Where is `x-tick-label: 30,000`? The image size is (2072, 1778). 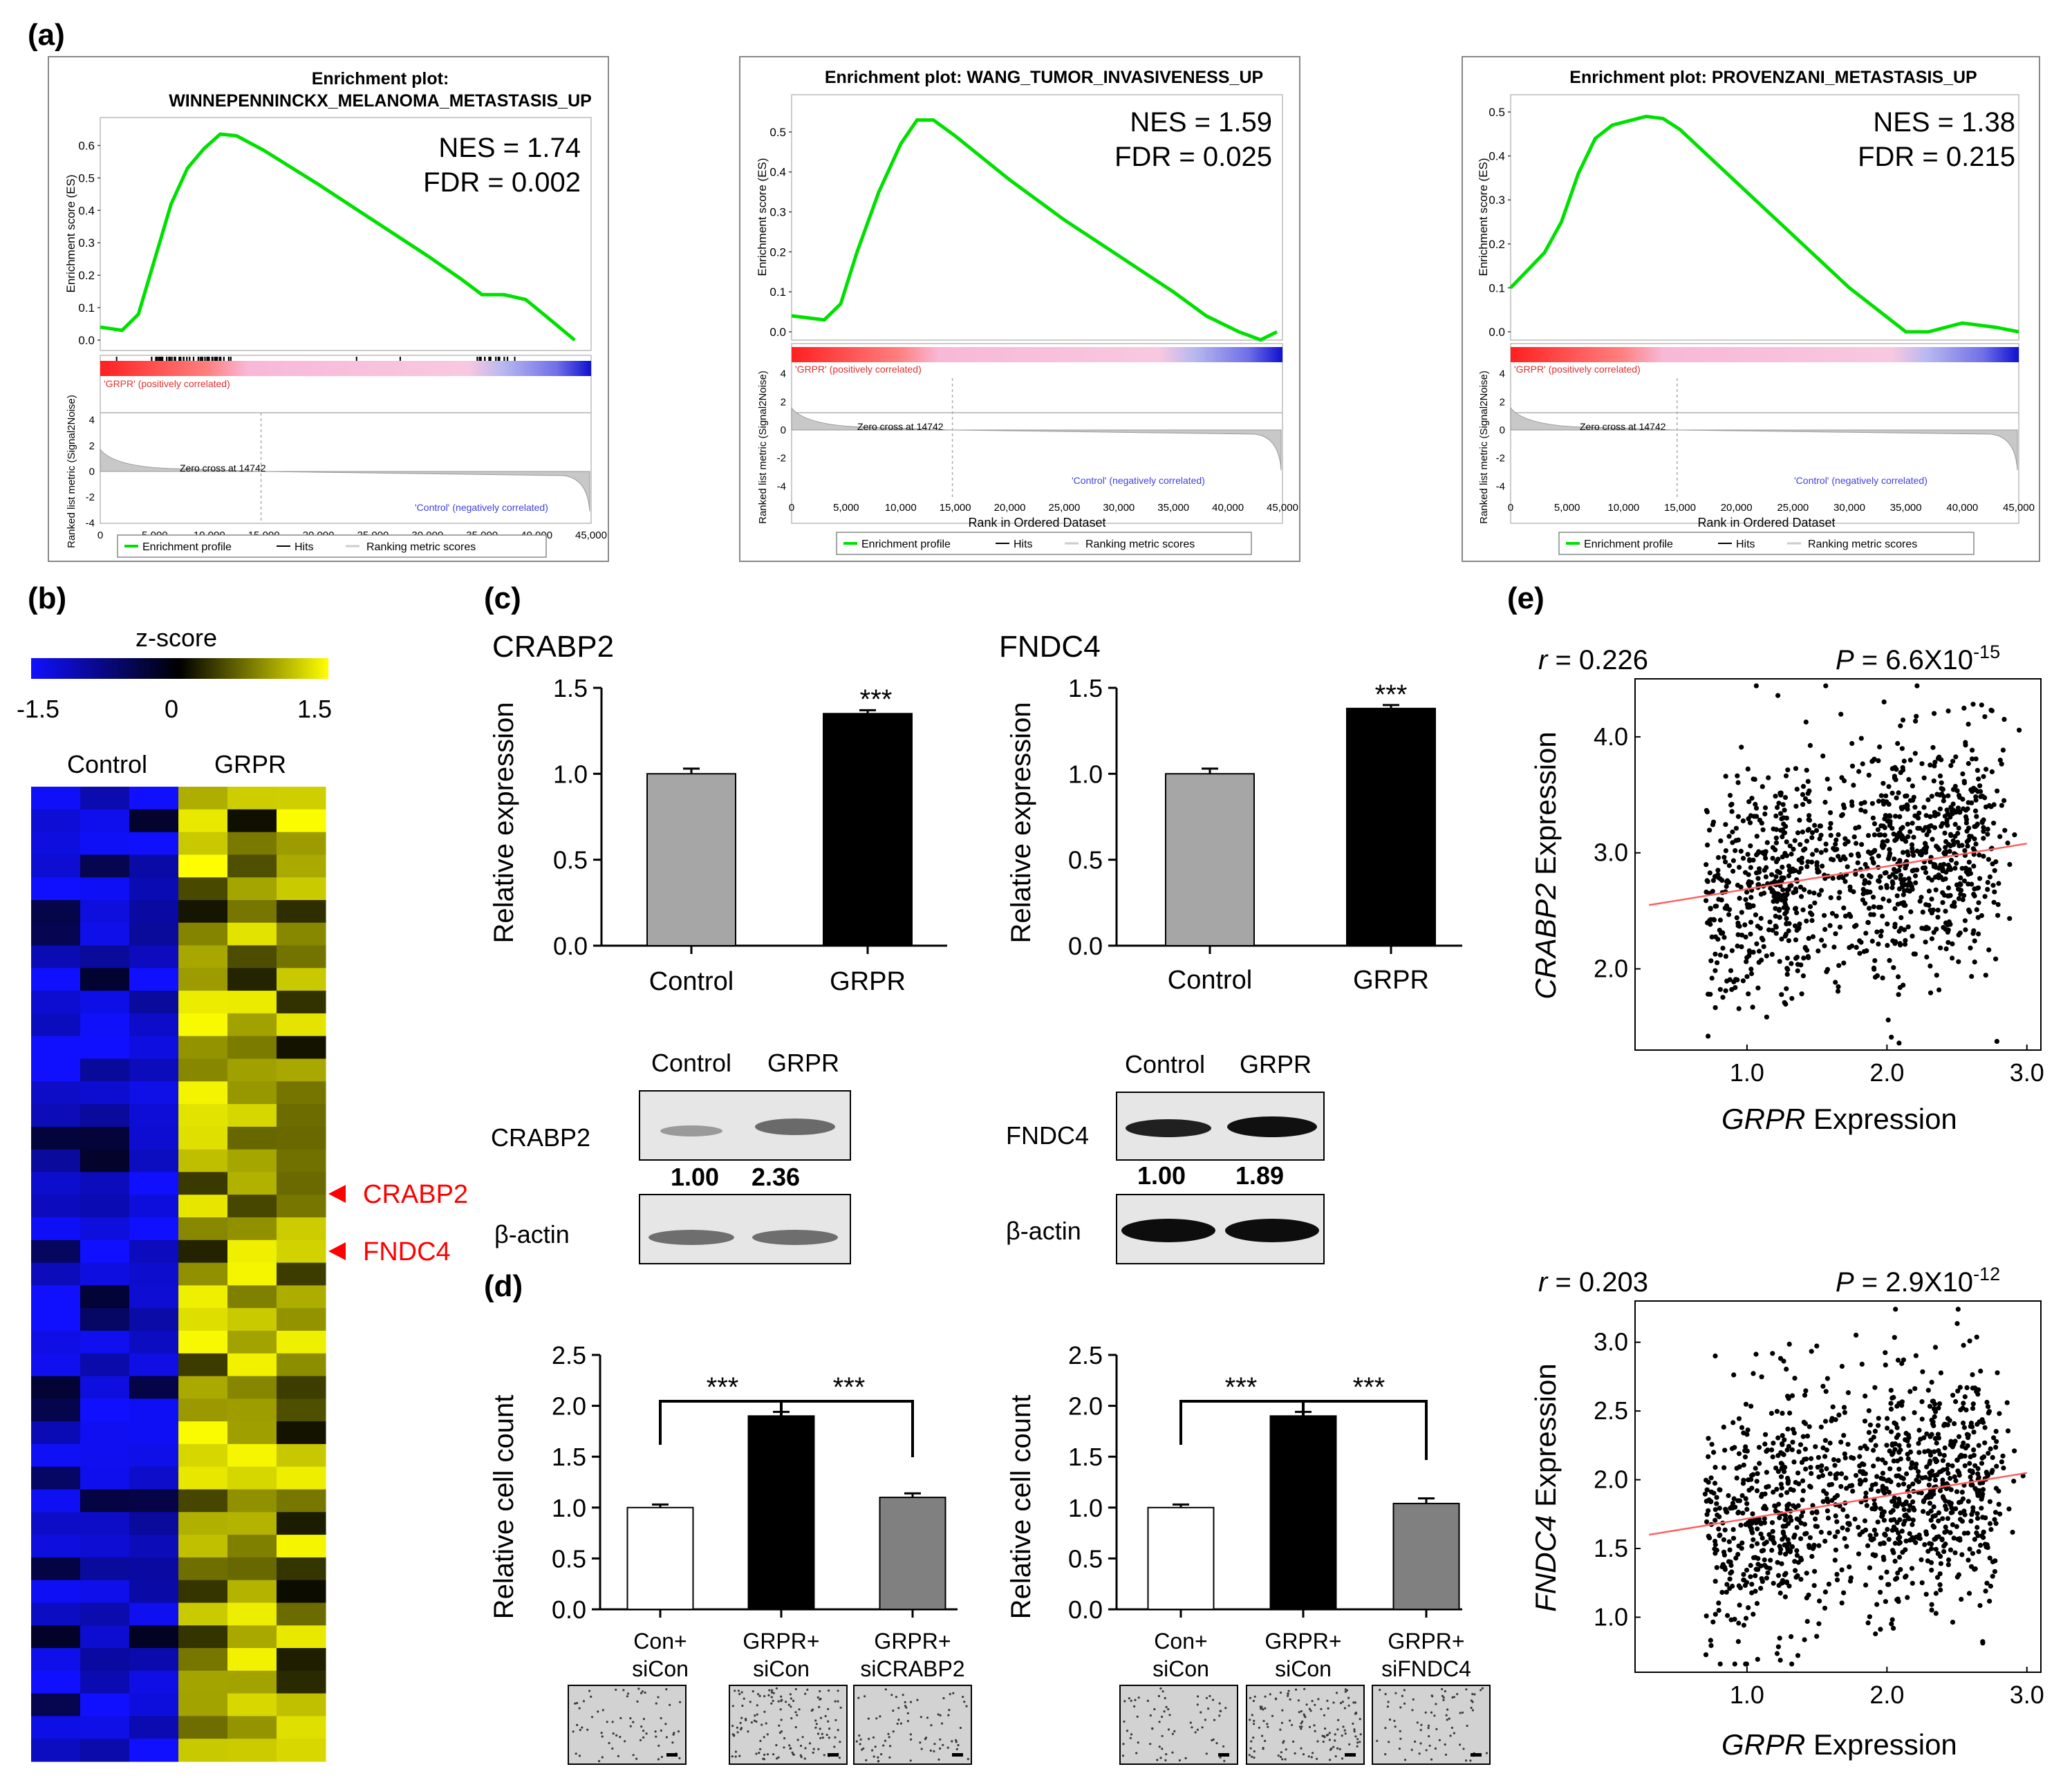
x-tick-label: 30,000 is located at coordinates (1849, 508).